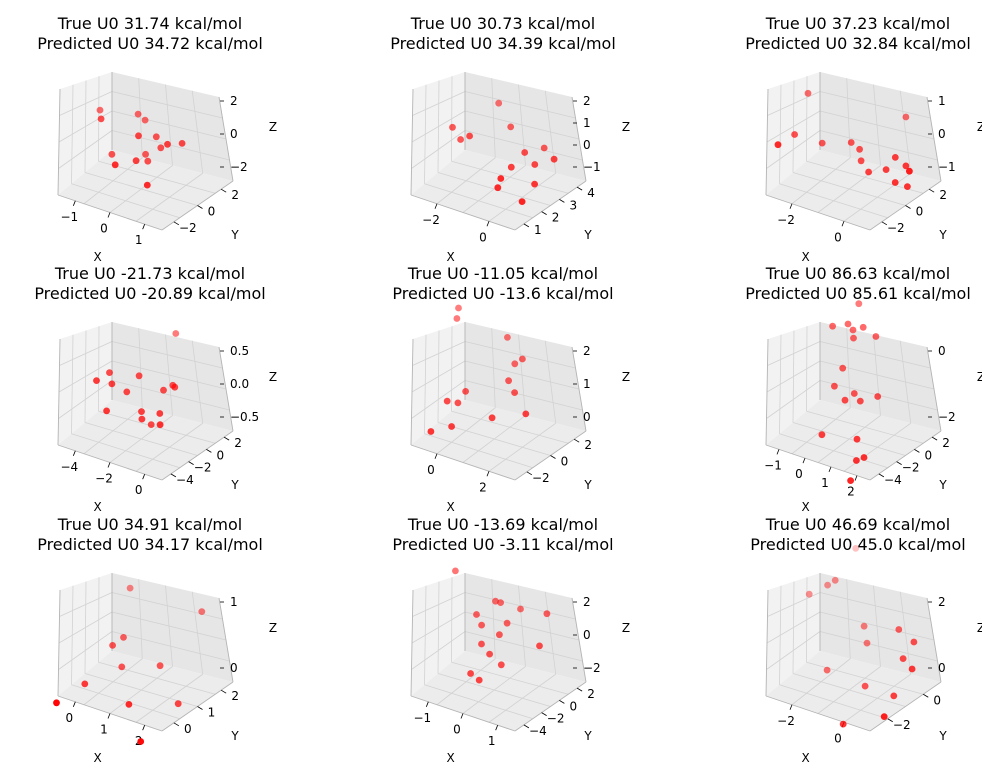  What do you see at coordinates (857, 273) in the screenshot?
I see `true-u0-title: True U0 86.63 kcal/mol` at bounding box center [857, 273].